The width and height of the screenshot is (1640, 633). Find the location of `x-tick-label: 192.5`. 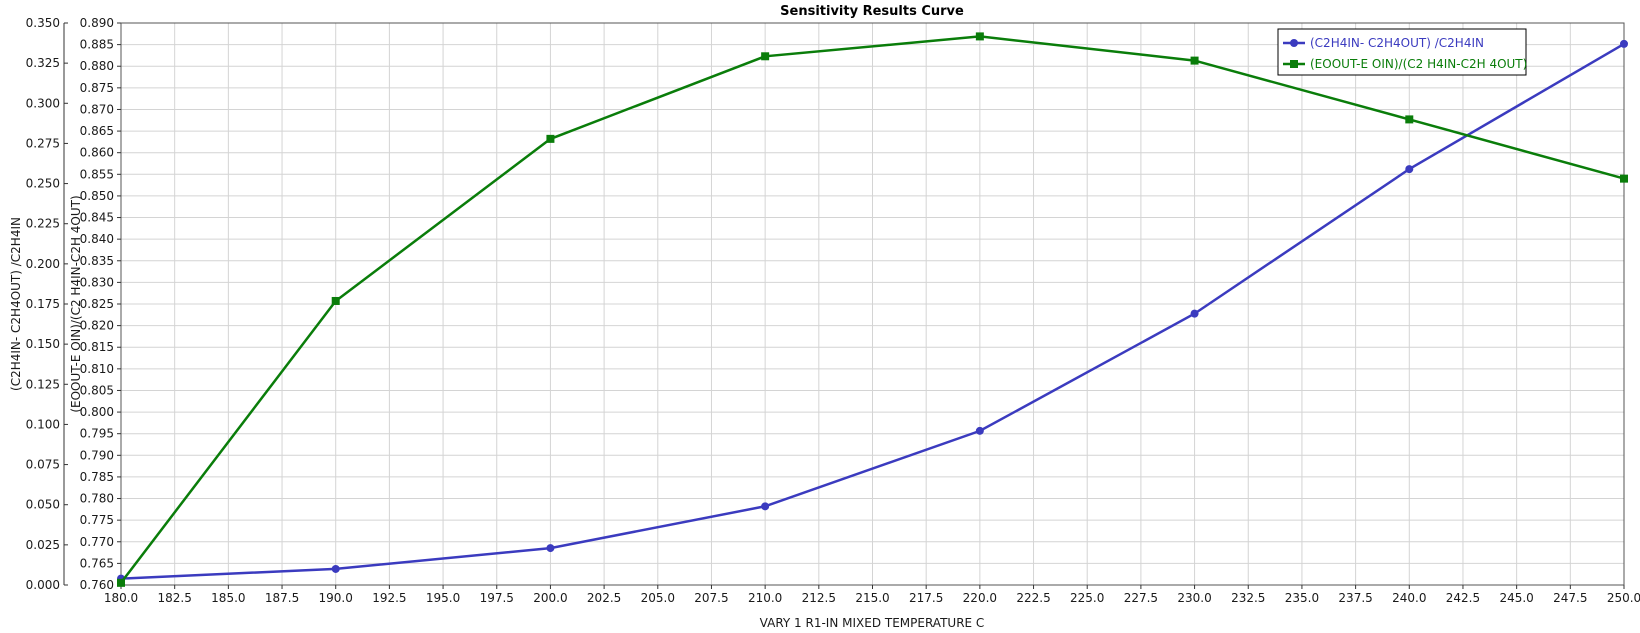

x-tick-label: 192.5 is located at coordinates (389, 598).